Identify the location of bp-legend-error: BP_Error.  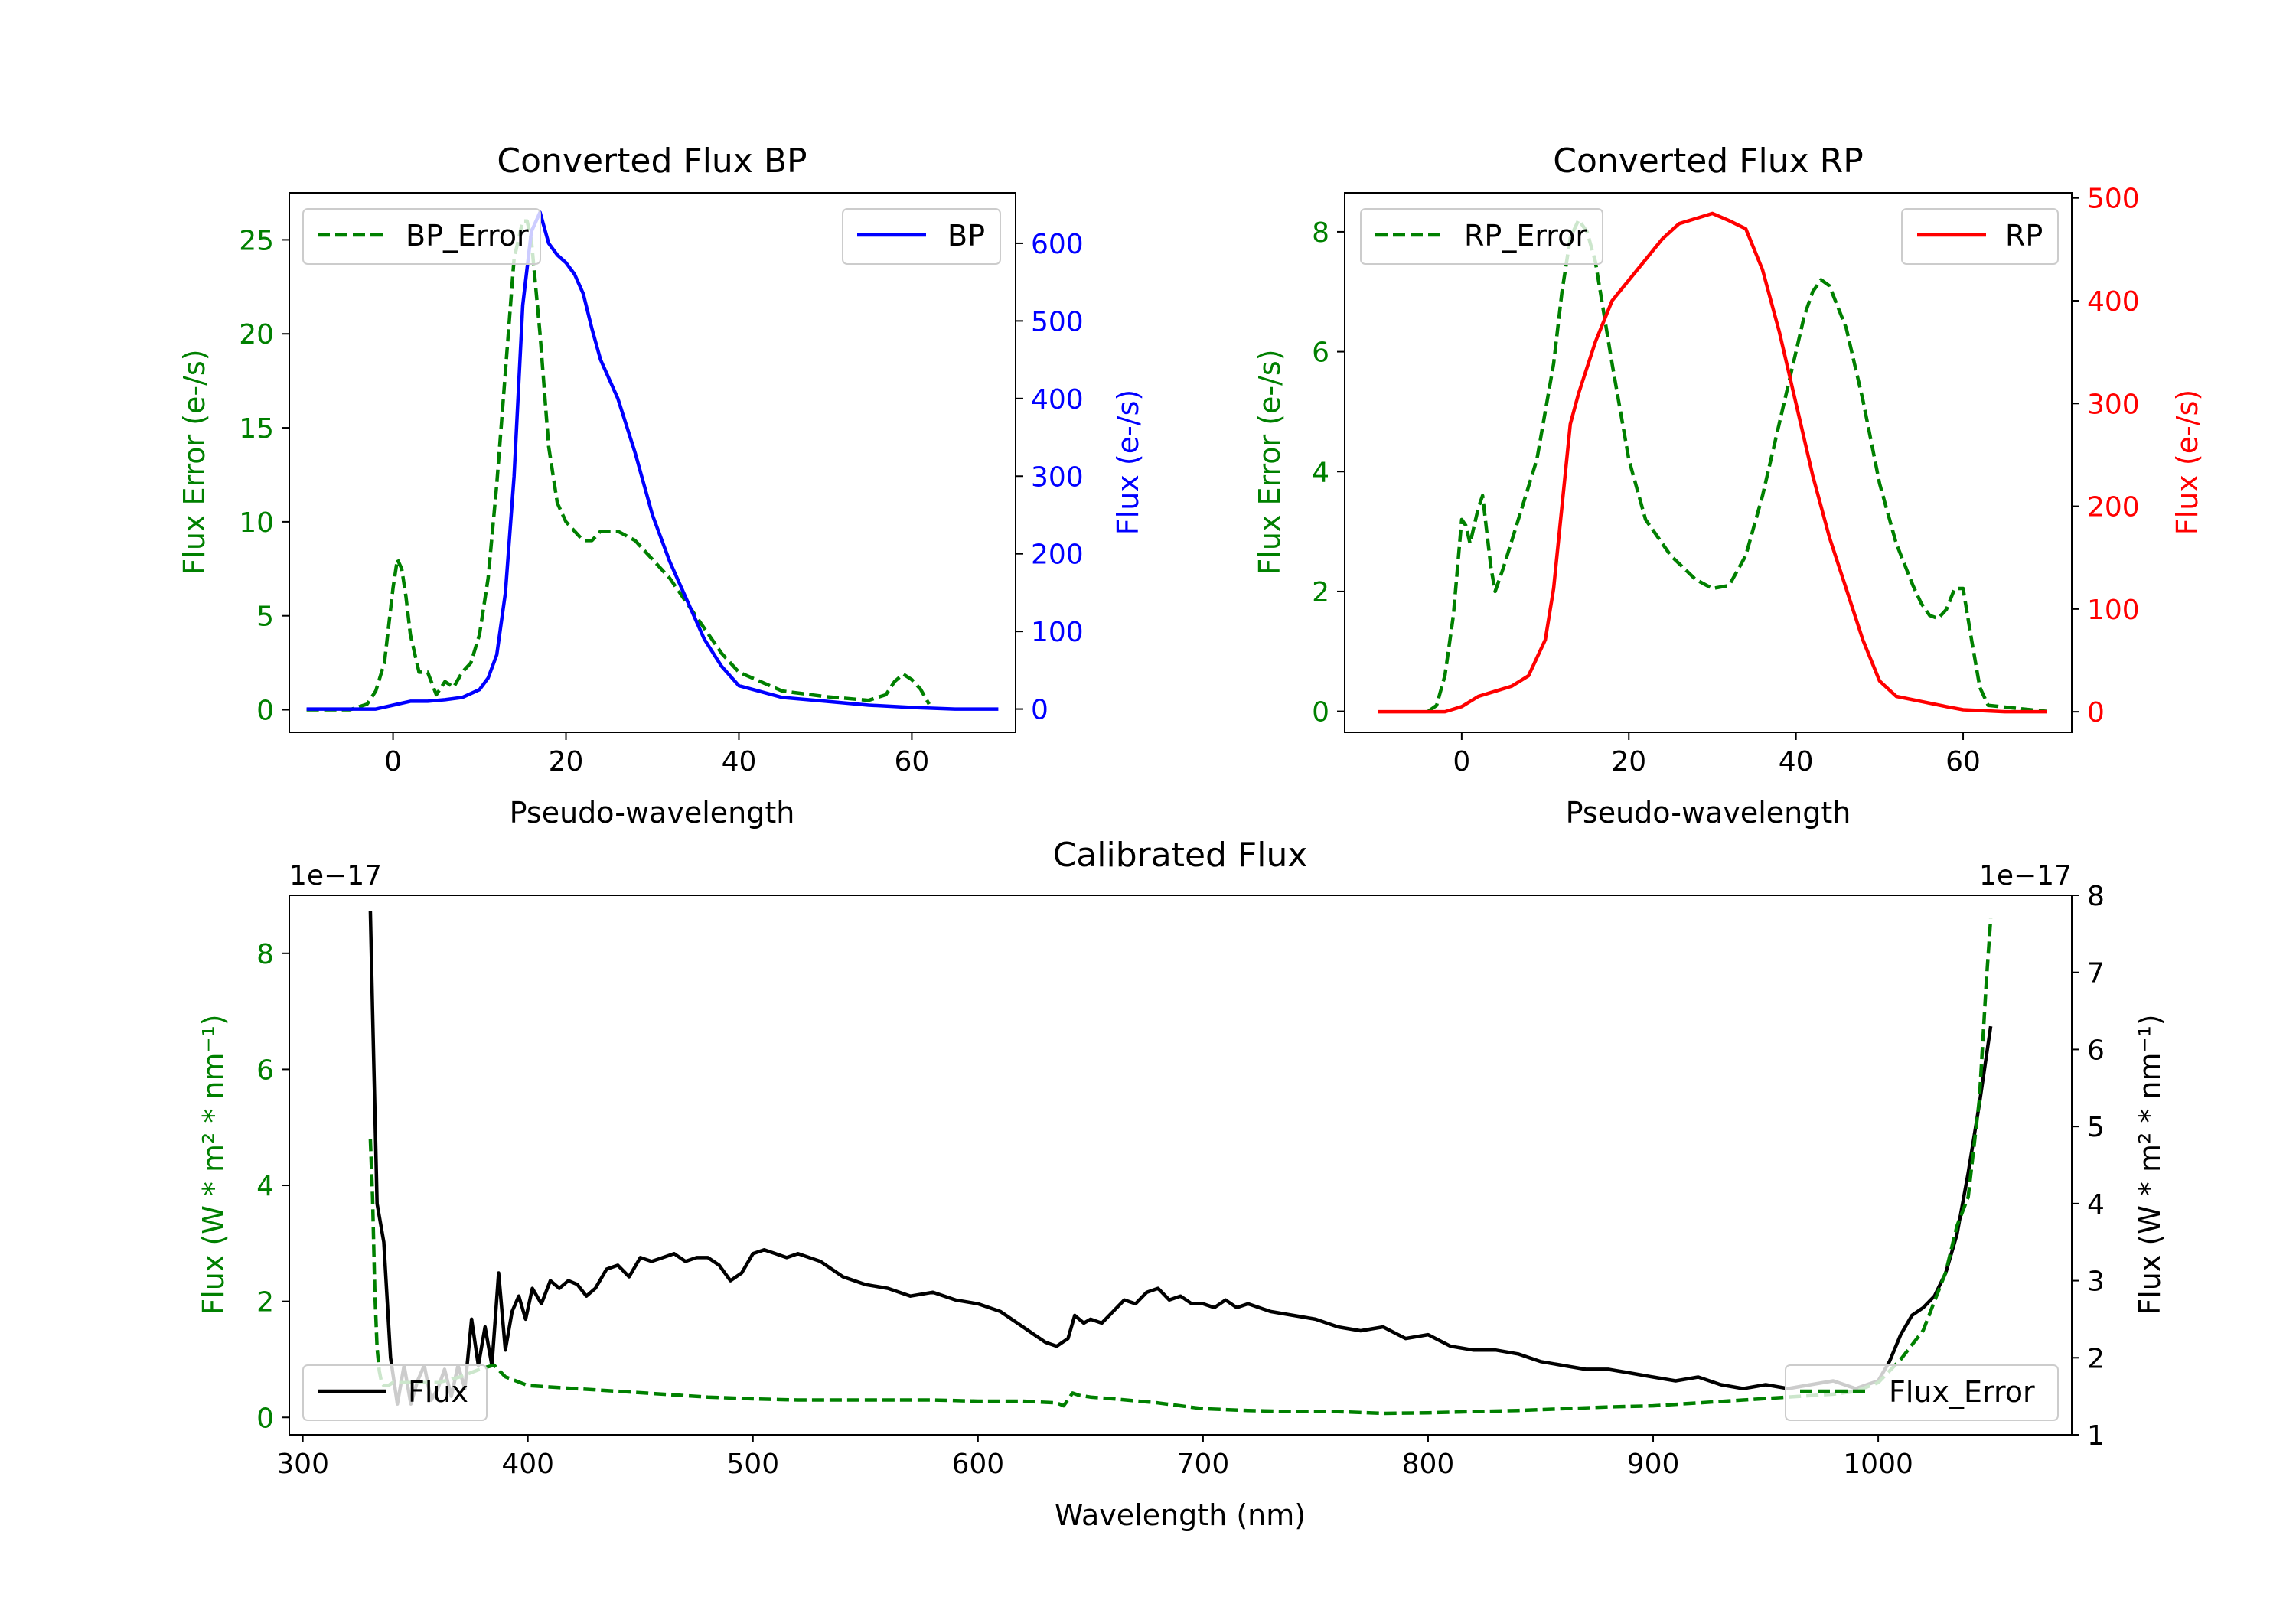
(421, 237).